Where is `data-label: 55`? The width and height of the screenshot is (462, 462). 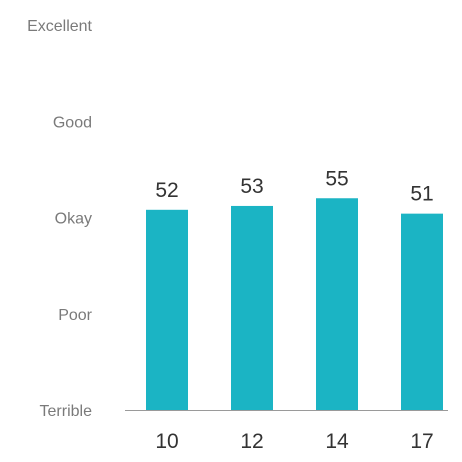 data-label: 55 is located at coordinates (336, 178).